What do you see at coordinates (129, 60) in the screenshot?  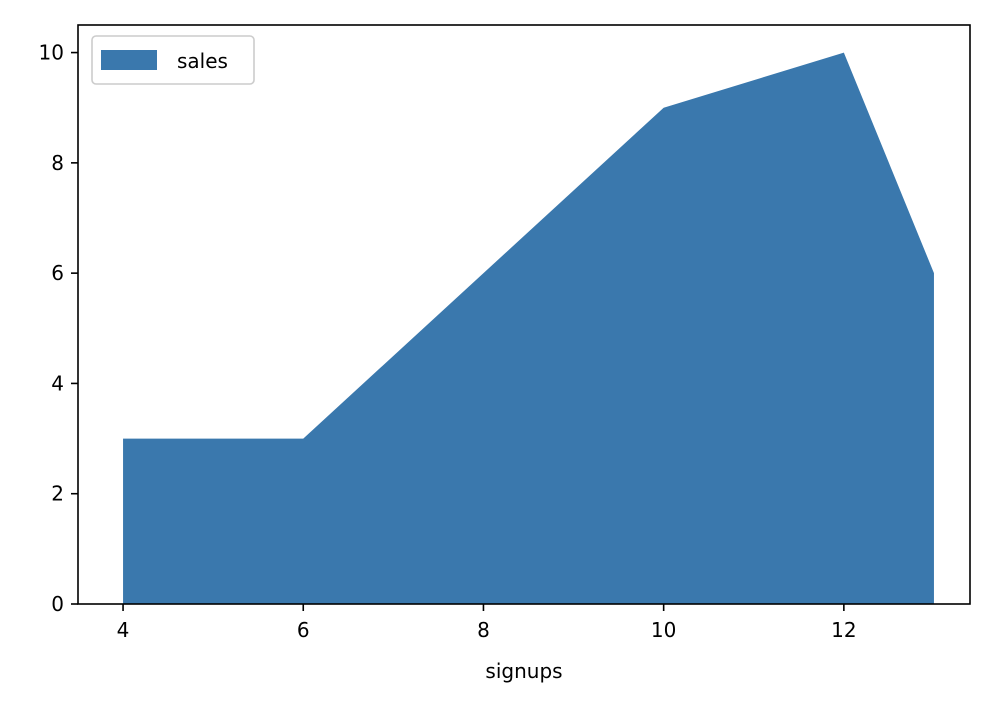 I see `legend-swatch-sales` at bounding box center [129, 60].